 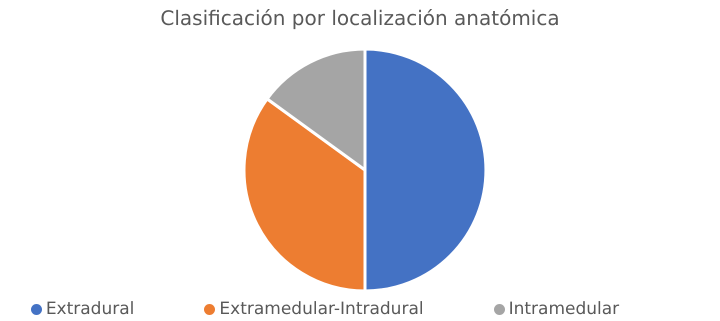 What do you see at coordinates (360, 18) in the screenshot?
I see `chart-title: Clasificación por localización anatómica` at bounding box center [360, 18].